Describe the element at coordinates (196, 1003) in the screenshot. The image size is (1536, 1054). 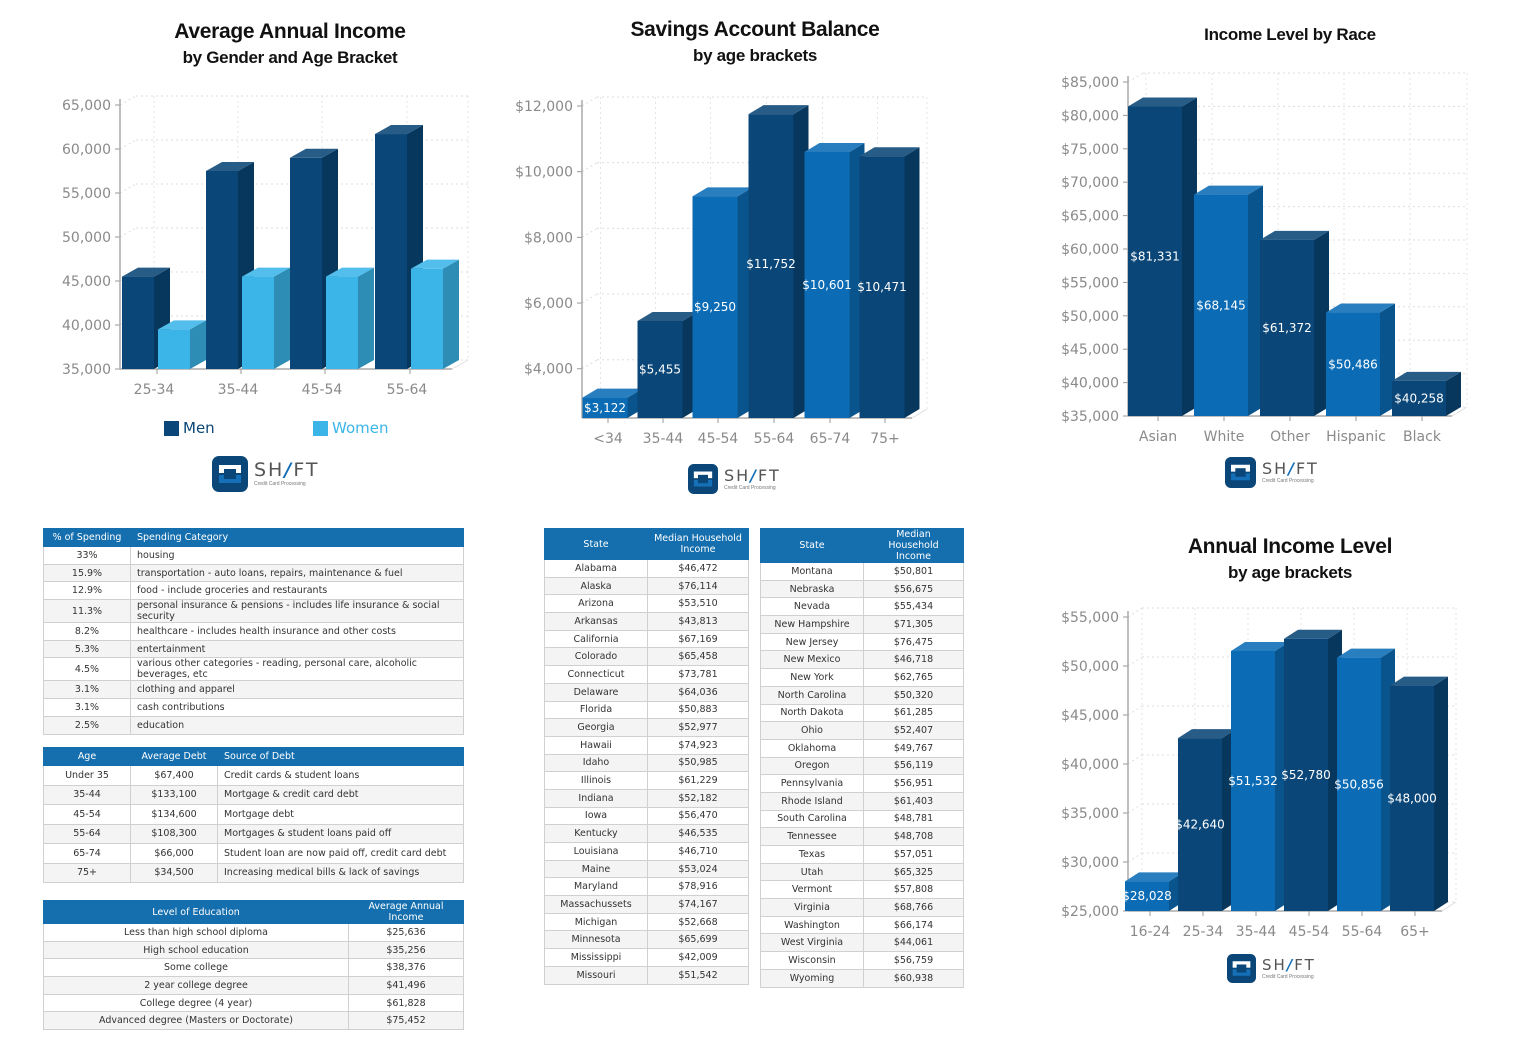
I see `table-cell: College degree (4 year)` at that location.